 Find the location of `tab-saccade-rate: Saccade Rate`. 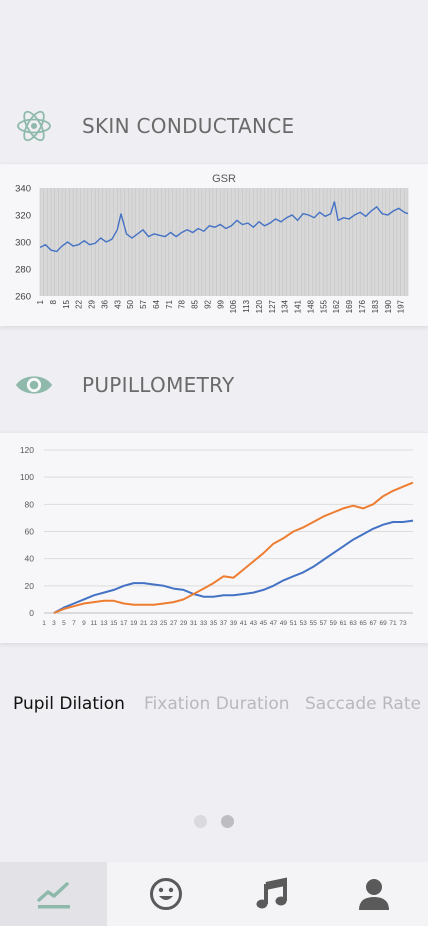

tab-saccade-rate: Saccade Rate is located at coordinates (363, 704).